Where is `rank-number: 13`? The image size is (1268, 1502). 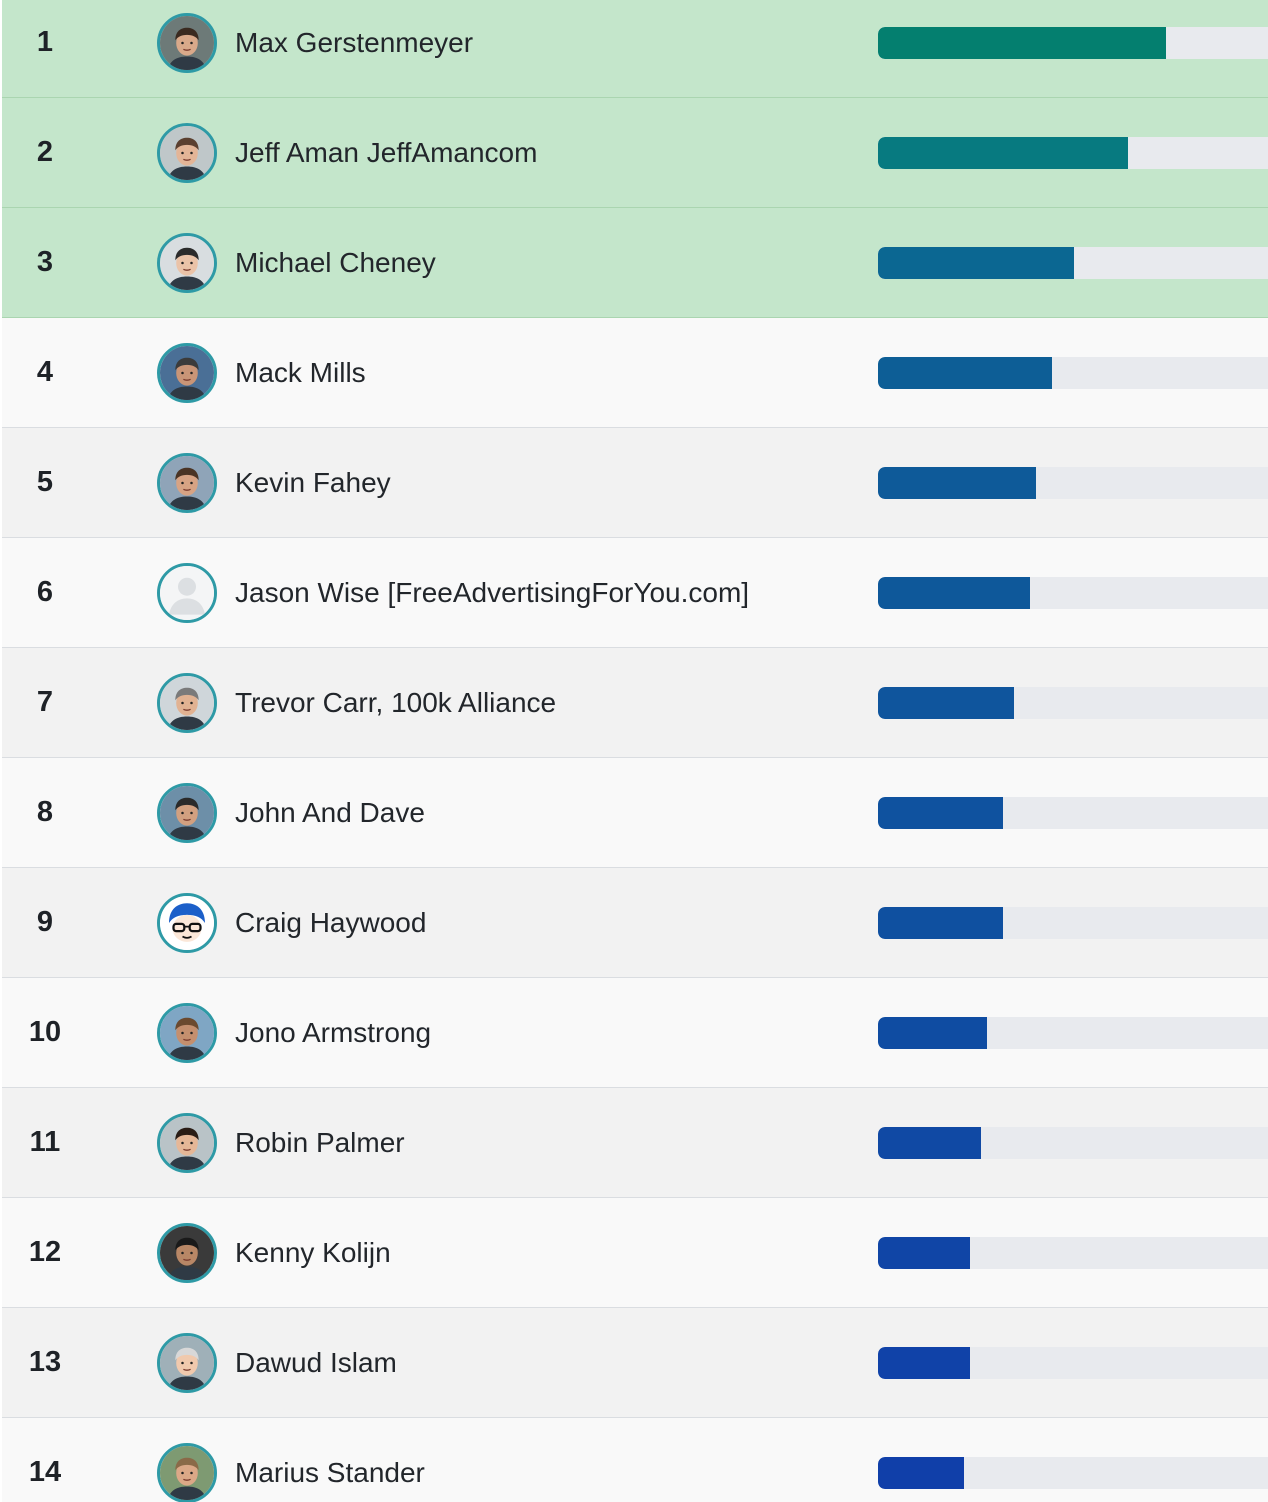
rank-number: 13 is located at coordinates (45, 1362).